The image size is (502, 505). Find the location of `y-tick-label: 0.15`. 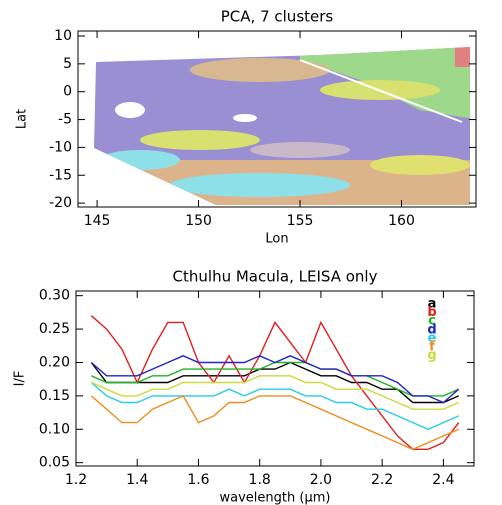

y-tick-label: 0.15 is located at coordinates (54, 396).